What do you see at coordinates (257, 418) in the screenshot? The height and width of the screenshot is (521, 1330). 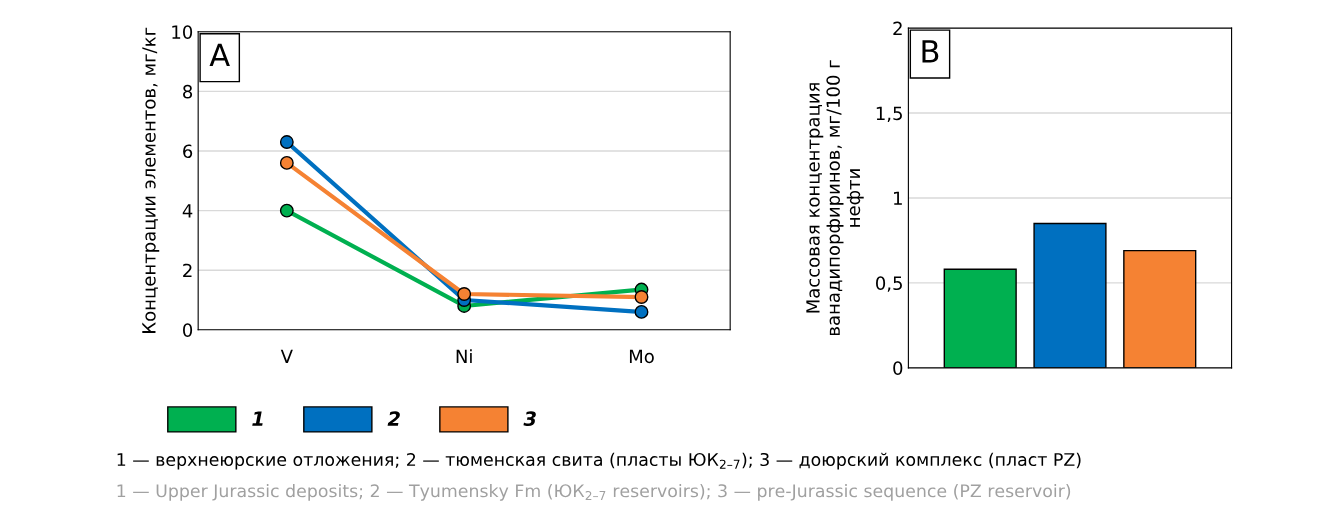 I see `legend-label: 1` at bounding box center [257, 418].